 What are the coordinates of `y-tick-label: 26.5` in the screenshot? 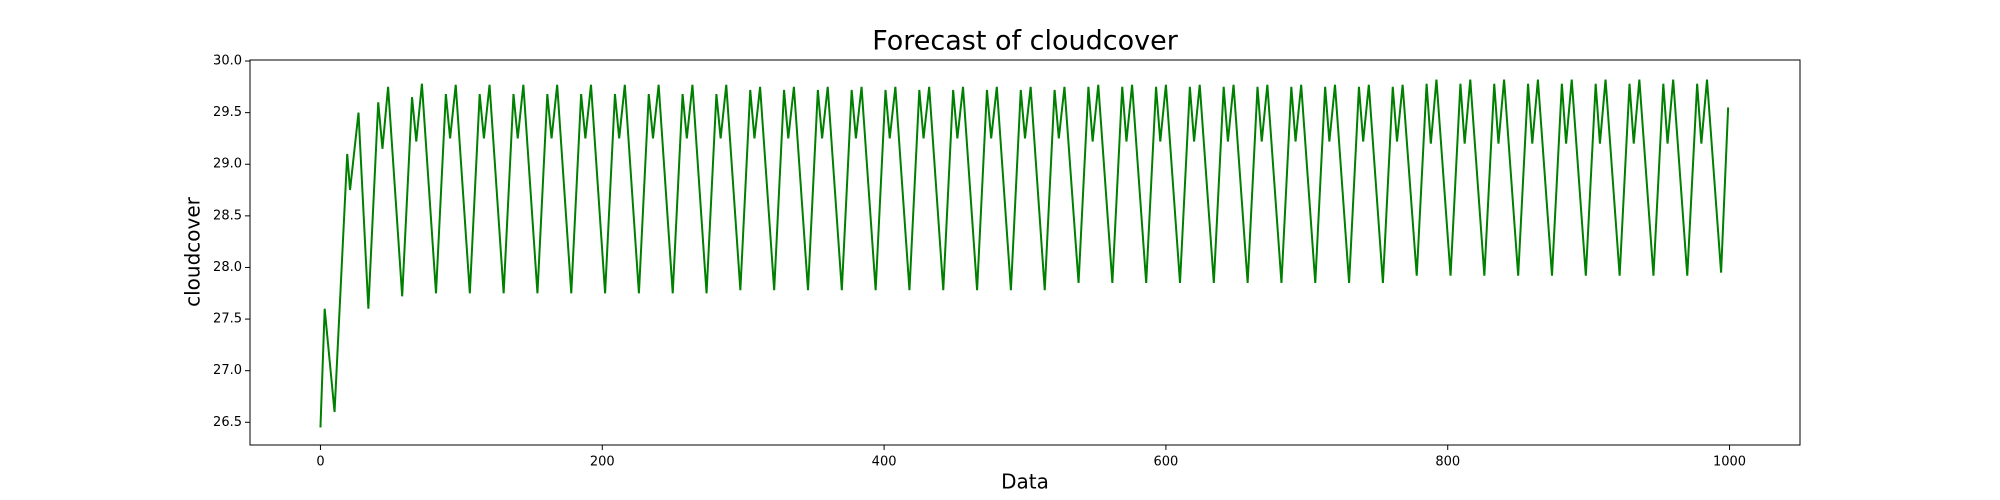 It's located at (227, 422).